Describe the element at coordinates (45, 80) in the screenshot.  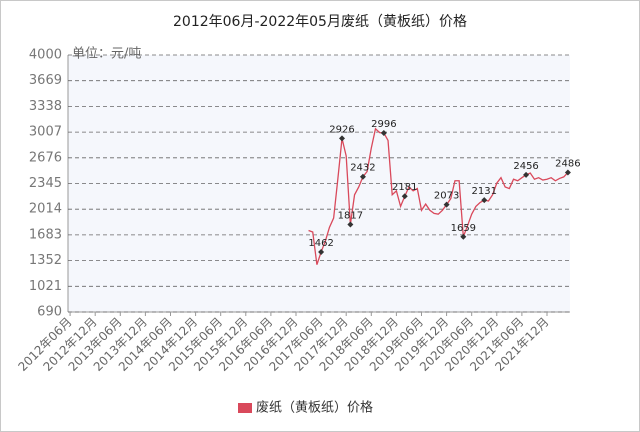
I see `y-tick-label: 3669` at that location.